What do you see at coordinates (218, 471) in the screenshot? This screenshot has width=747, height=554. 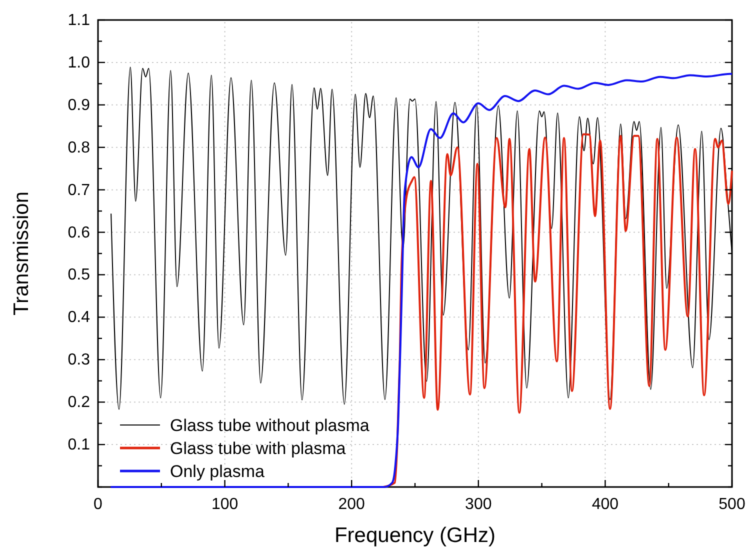 I see `legend-label: Only plasma` at bounding box center [218, 471].